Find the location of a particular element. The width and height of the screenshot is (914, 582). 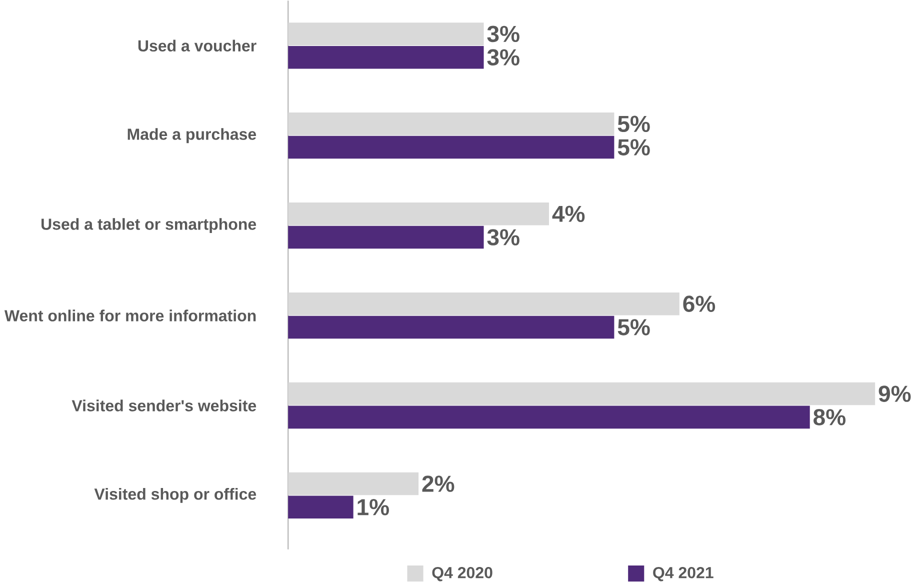

y-tick-label: Used a voucher is located at coordinates (197, 46).